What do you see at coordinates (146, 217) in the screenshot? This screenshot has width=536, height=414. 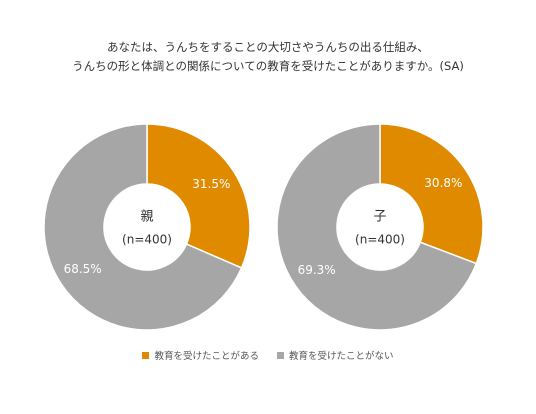 I see `donut-1-center-label: 親` at bounding box center [146, 217].